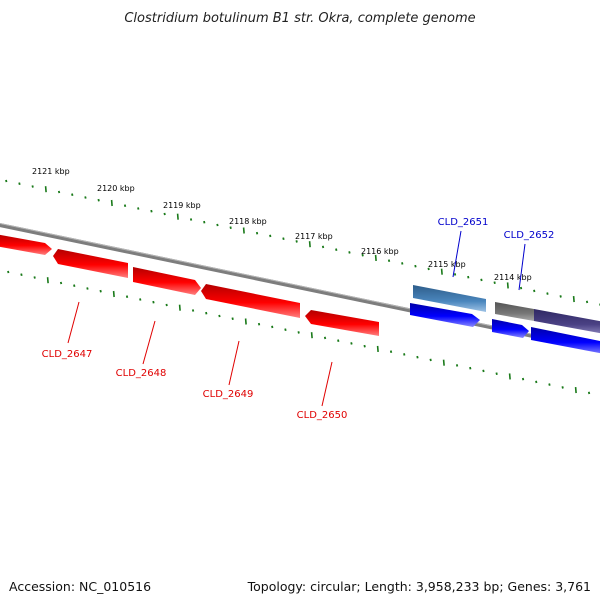 The image size is (600, 600). What do you see at coordinates (380, 251) in the screenshot?
I see `scale-label-2116: 2116 kbp` at bounding box center [380, 251].